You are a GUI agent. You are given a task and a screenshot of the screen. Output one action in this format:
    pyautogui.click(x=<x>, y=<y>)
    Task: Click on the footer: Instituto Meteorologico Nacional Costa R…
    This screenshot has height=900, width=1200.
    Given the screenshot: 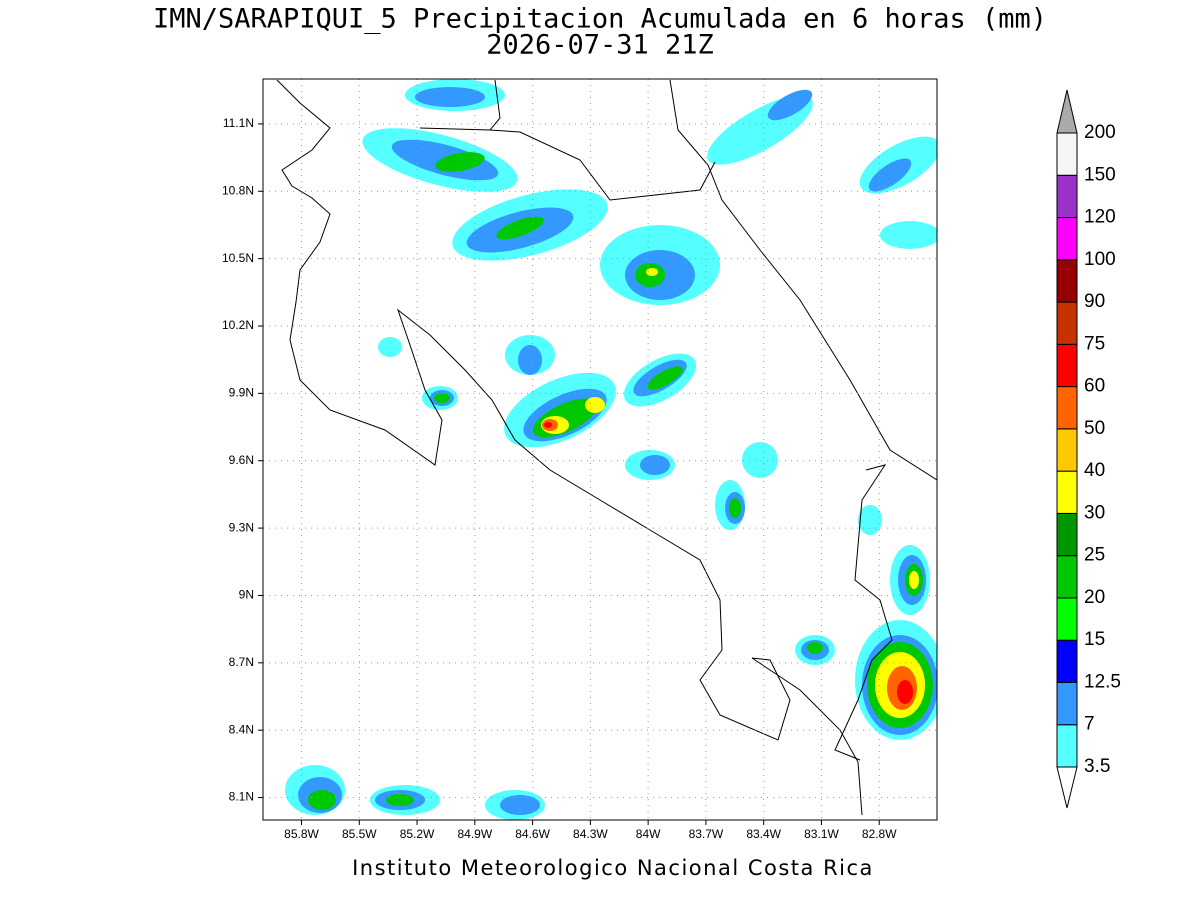 What is the action you would take?
    pyautogui.click(x=613, y=868)
    